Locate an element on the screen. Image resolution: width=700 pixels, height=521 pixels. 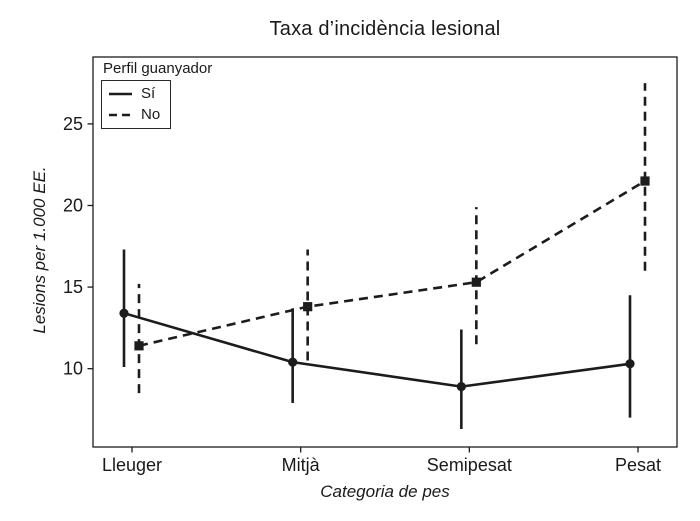
legend-box: Sí No is located at coordinates (136, 104).